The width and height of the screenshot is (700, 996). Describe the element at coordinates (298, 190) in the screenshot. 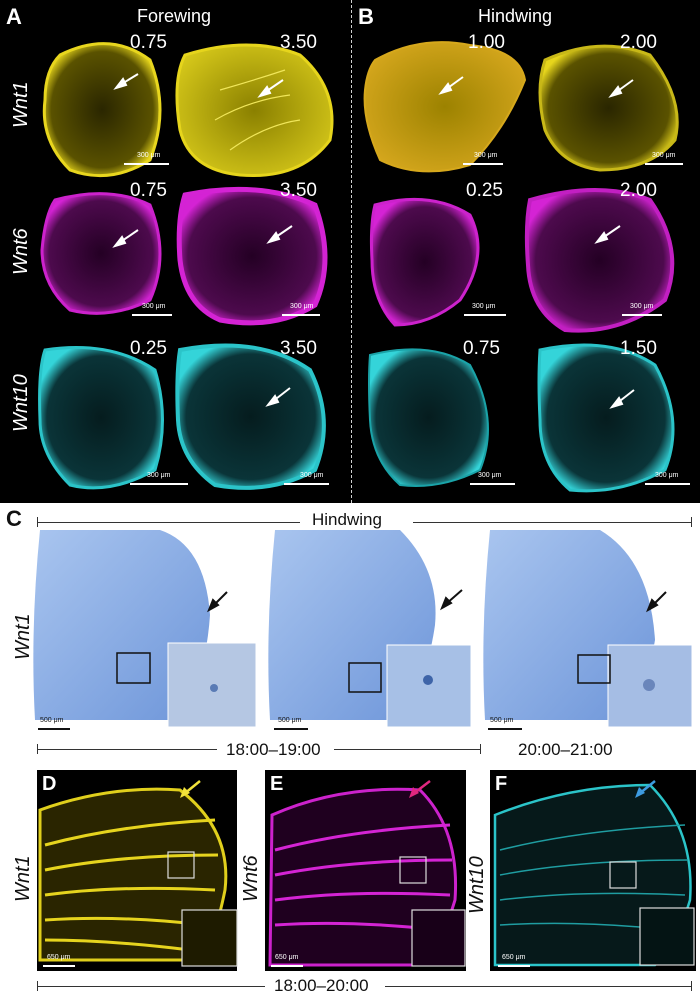

I see `time-a-r2-c2: 3.50` at that location.